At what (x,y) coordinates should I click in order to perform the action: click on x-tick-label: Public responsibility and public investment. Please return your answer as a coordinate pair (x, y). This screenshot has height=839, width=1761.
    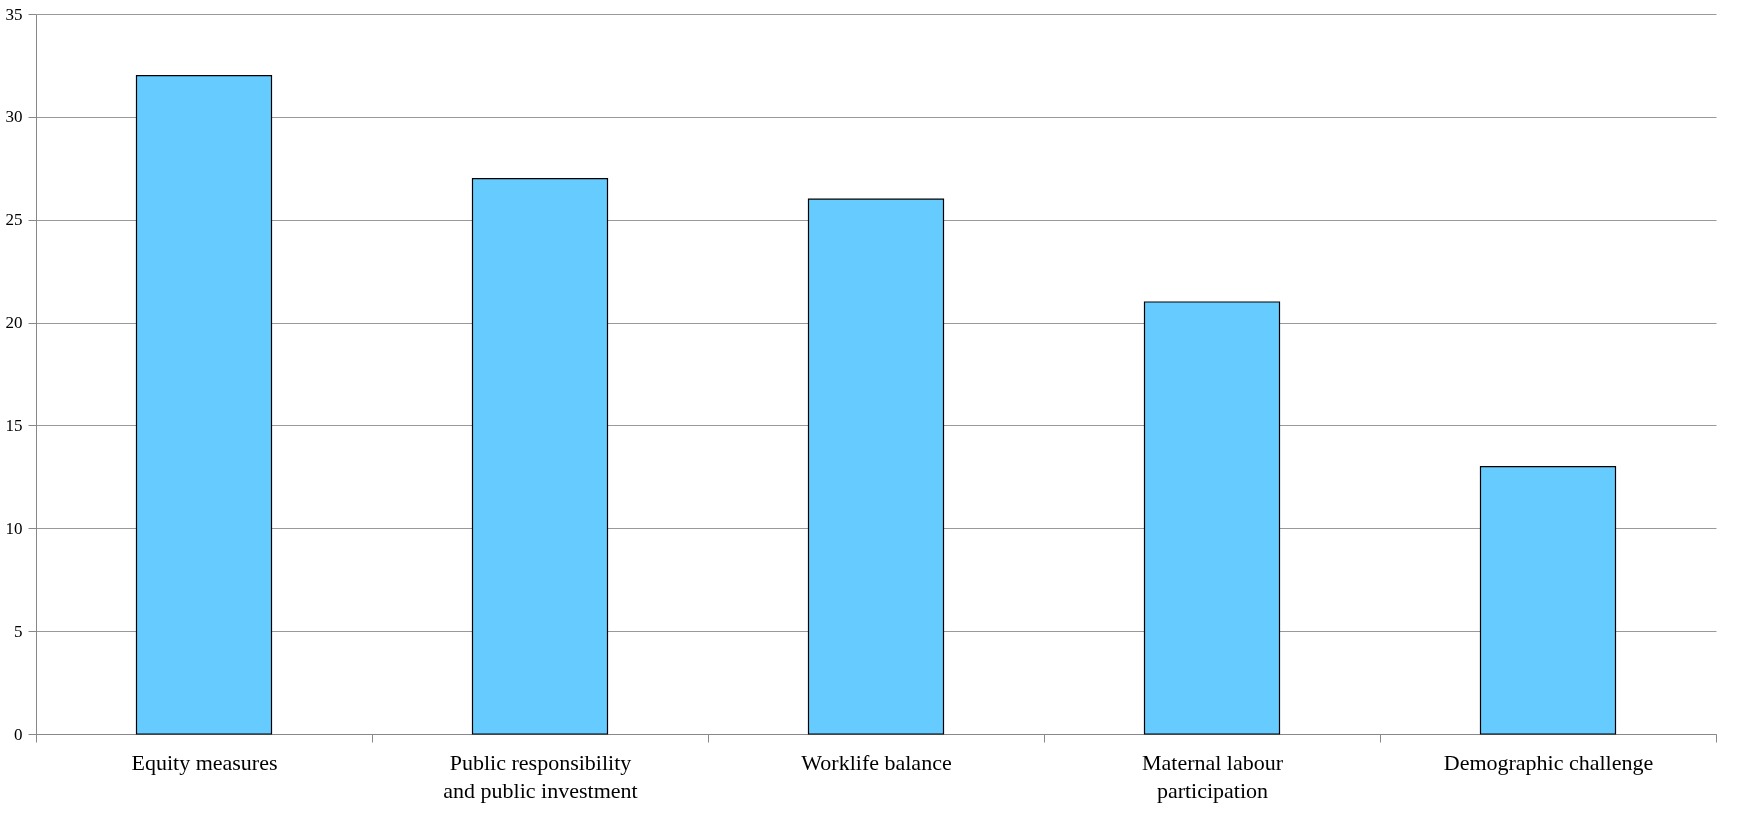
    Looking at the image, I should click on (540, 776).